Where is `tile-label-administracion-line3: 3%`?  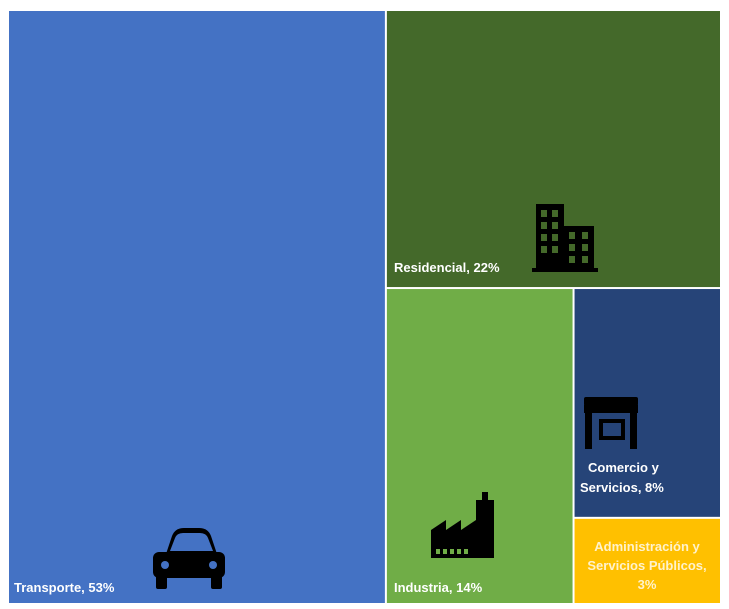 tile-label-administracion-line3: 3% is located at coordinates (647, 584).